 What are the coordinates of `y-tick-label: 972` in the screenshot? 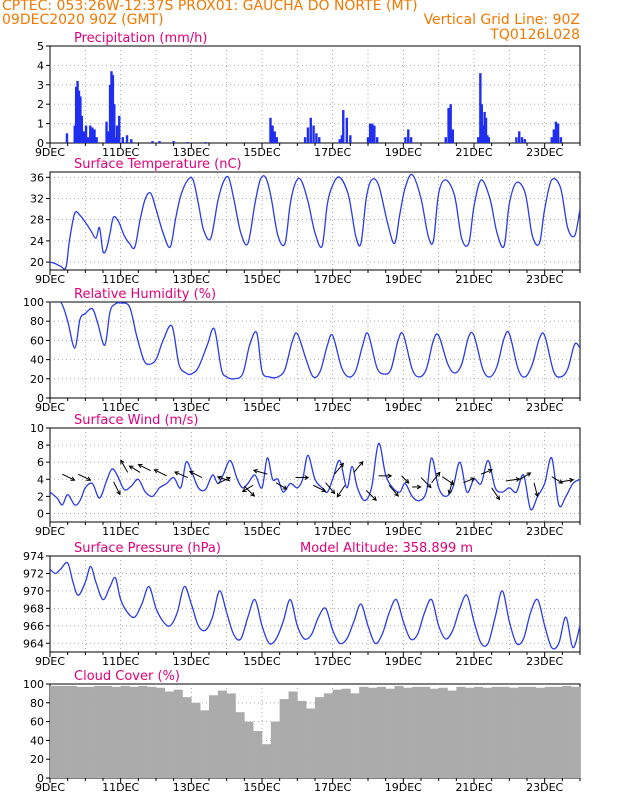 It's located at (33, 573).